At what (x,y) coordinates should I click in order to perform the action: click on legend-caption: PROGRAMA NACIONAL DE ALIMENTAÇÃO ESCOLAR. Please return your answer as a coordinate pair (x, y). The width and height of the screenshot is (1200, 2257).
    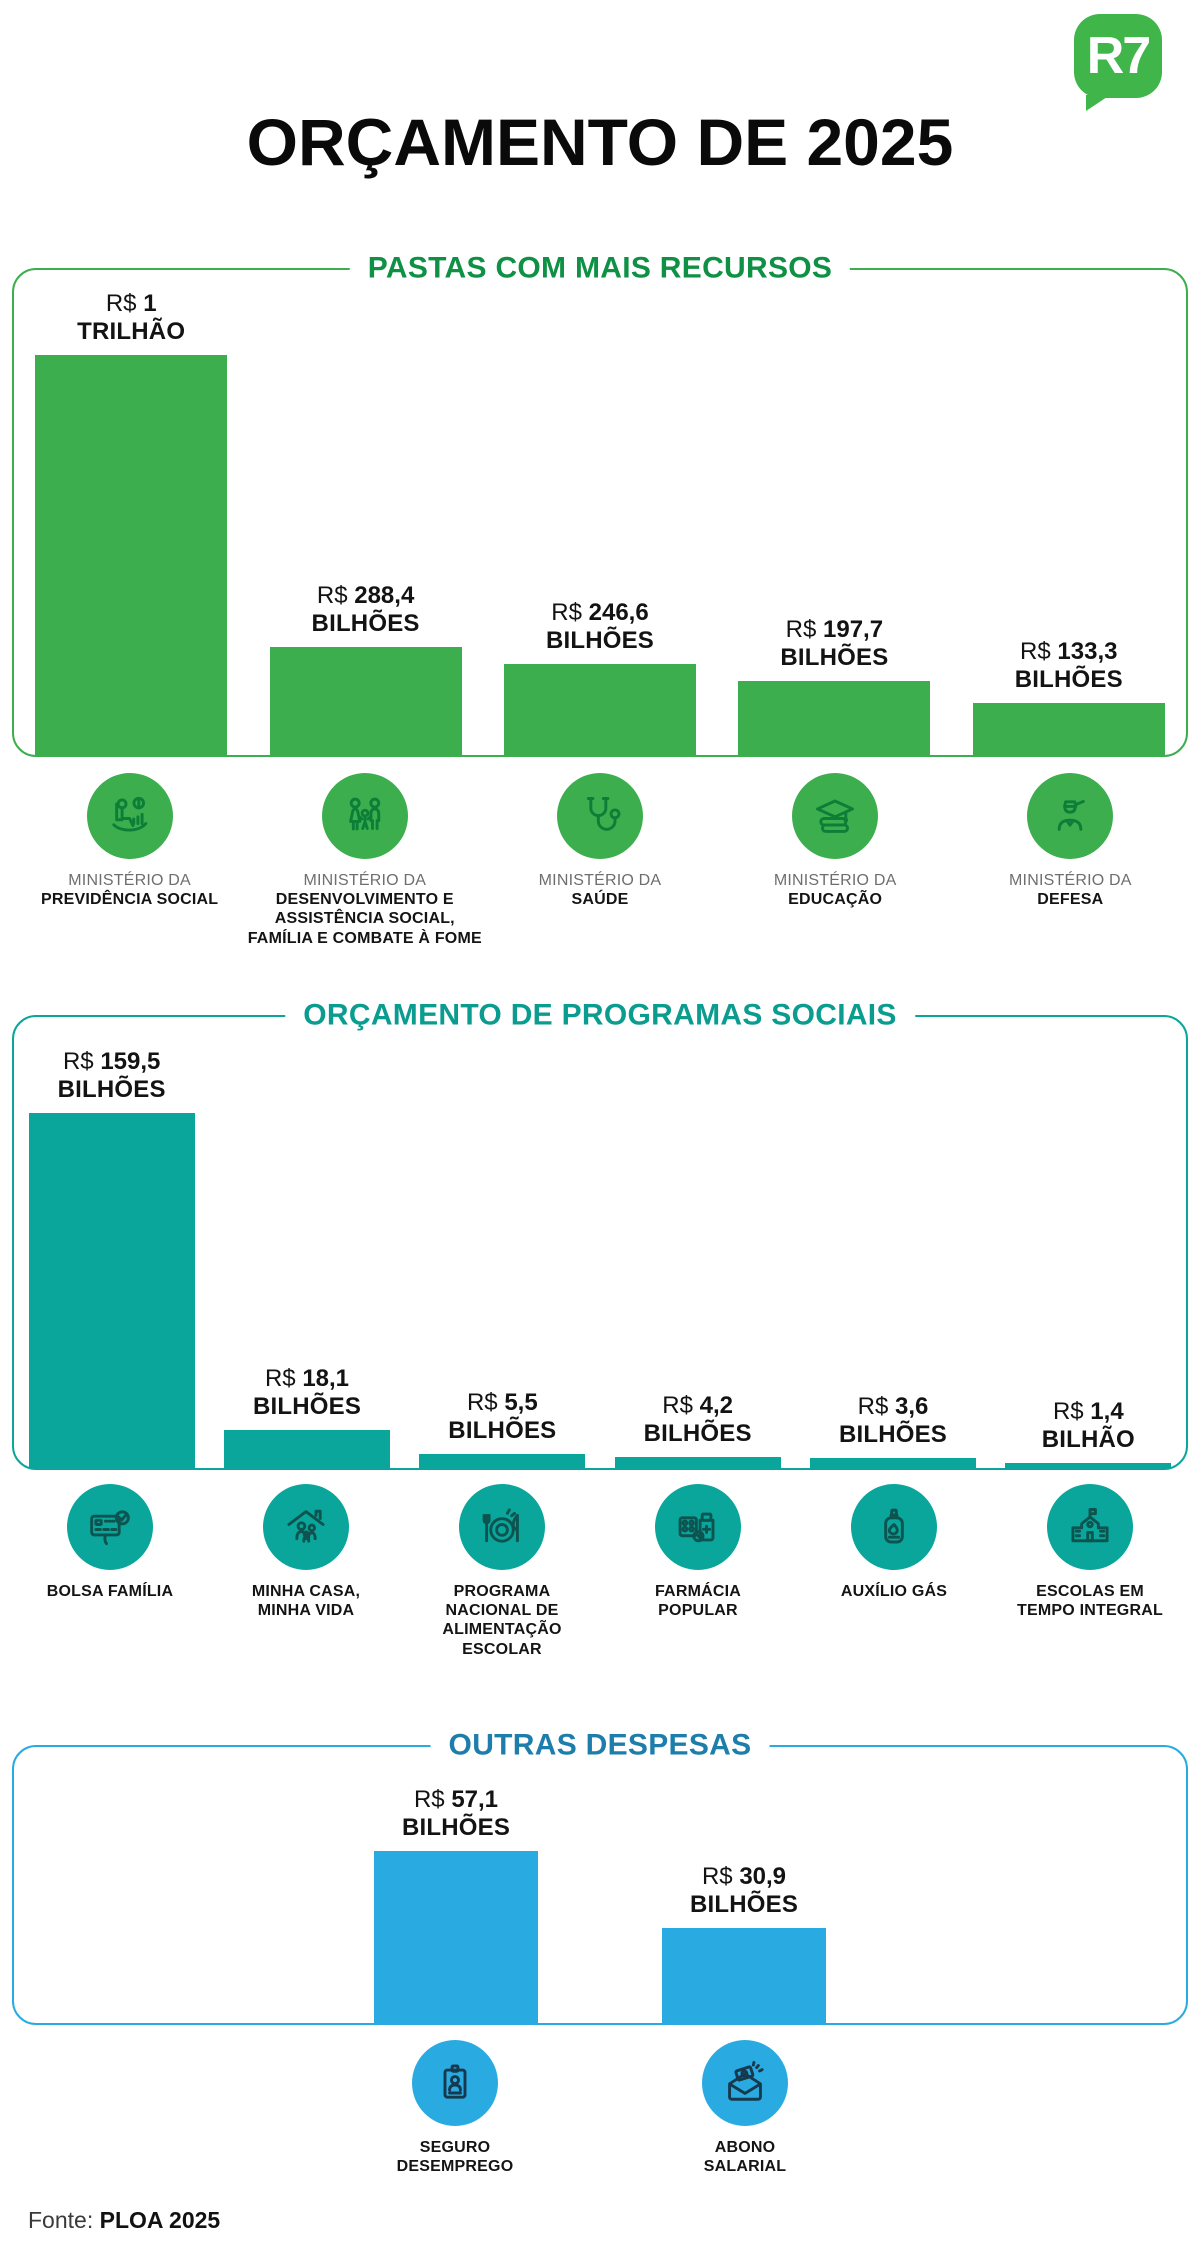
    Looking at the image, I should click on (502, 1620).